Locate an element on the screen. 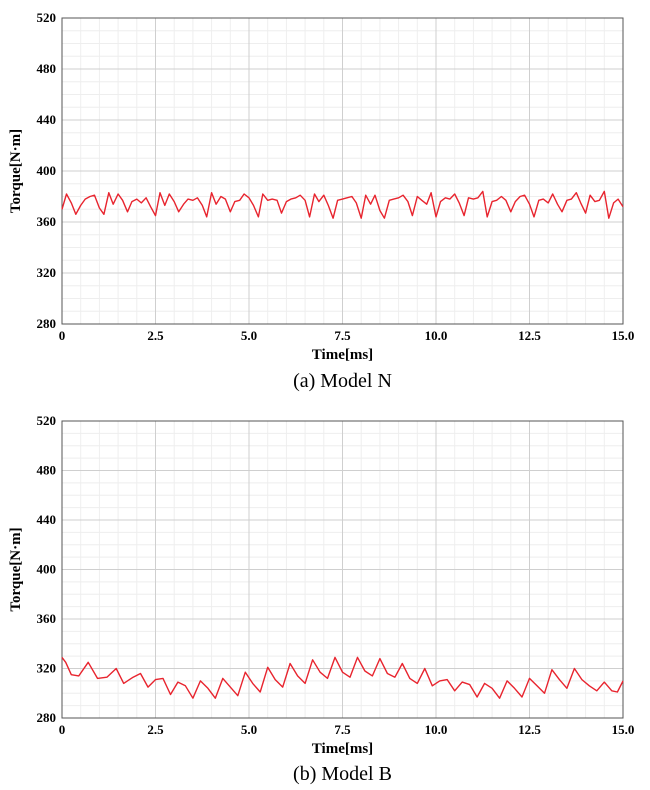  chart-caption: (a) Model N is located at coordinates (342, 381).